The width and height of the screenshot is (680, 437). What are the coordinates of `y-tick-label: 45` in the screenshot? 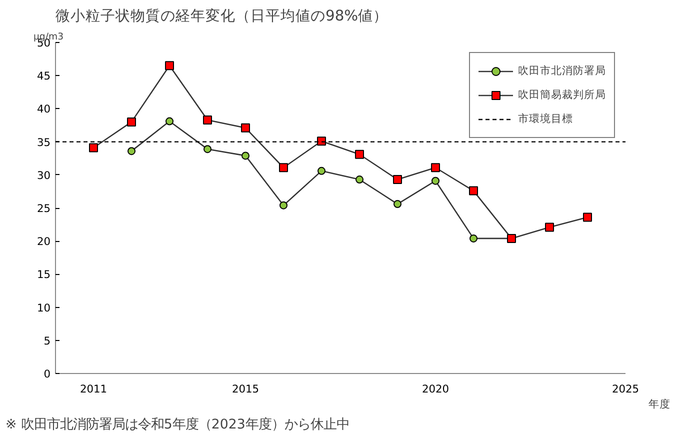 It's located at (43, 76).